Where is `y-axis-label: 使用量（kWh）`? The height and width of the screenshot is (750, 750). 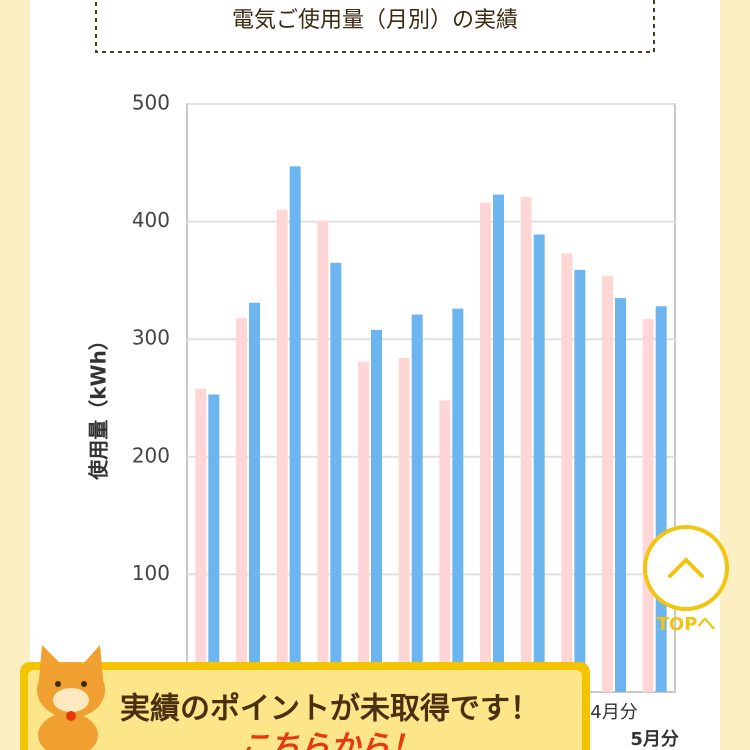
y-axis-label: 使用量（kWh） is located at coordinates (99, 405).